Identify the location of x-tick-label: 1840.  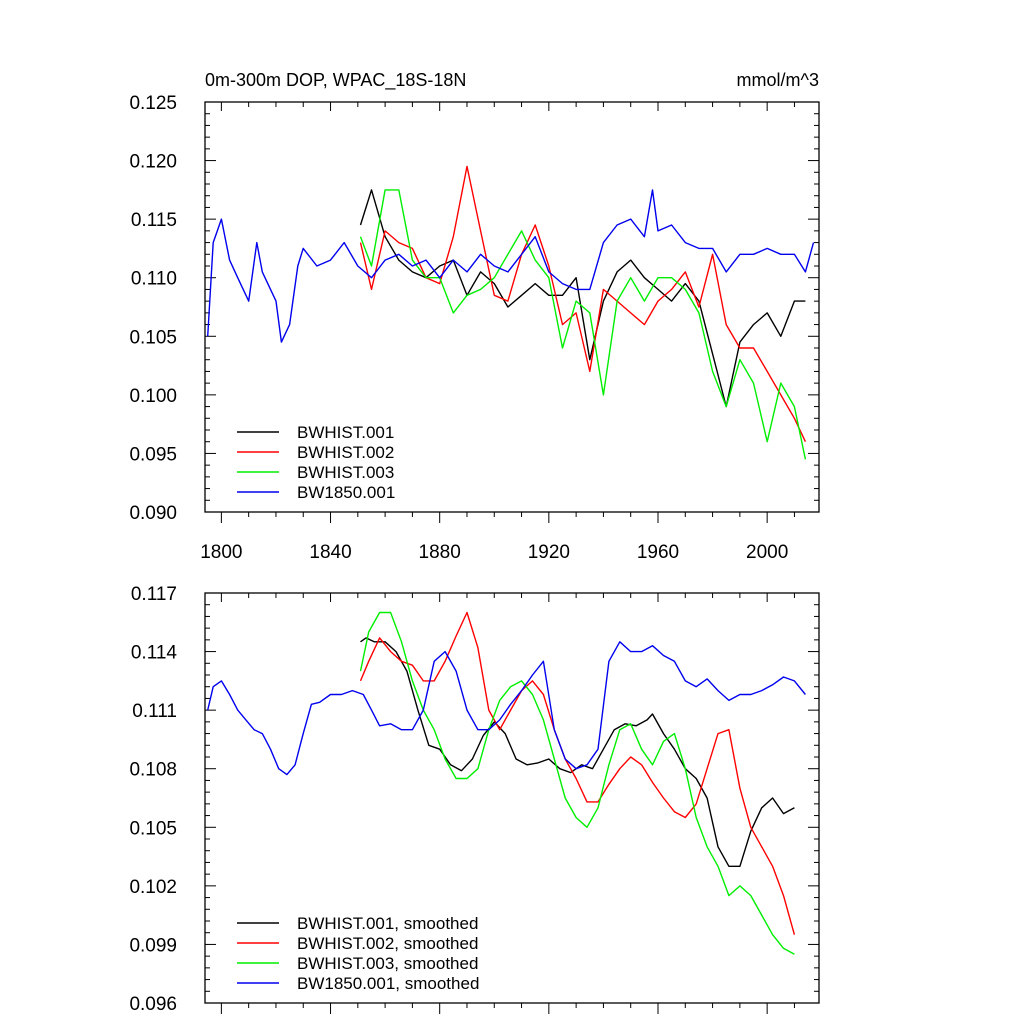
(330, 552).